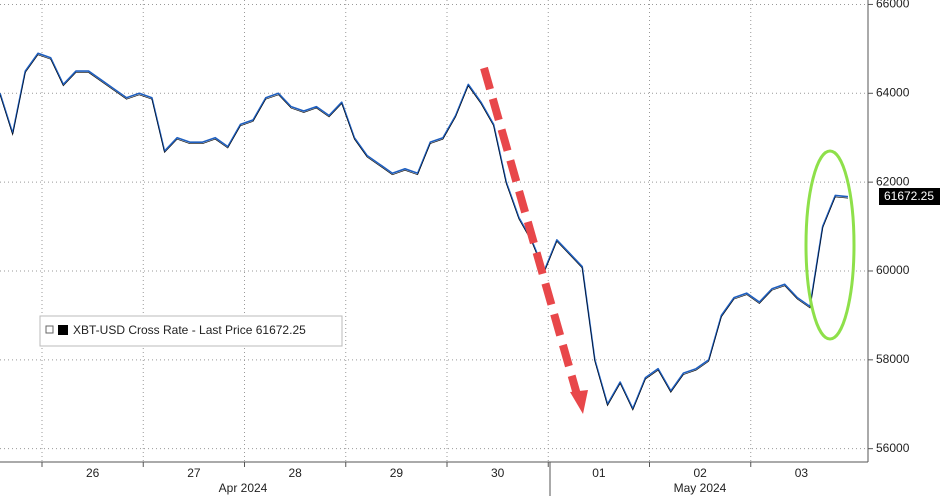 This screenshot has width=940, height=496. What do you see at coordinates (579, 402) in the screenshot?
I see `arrow-head` at bounding box center [579, 402].